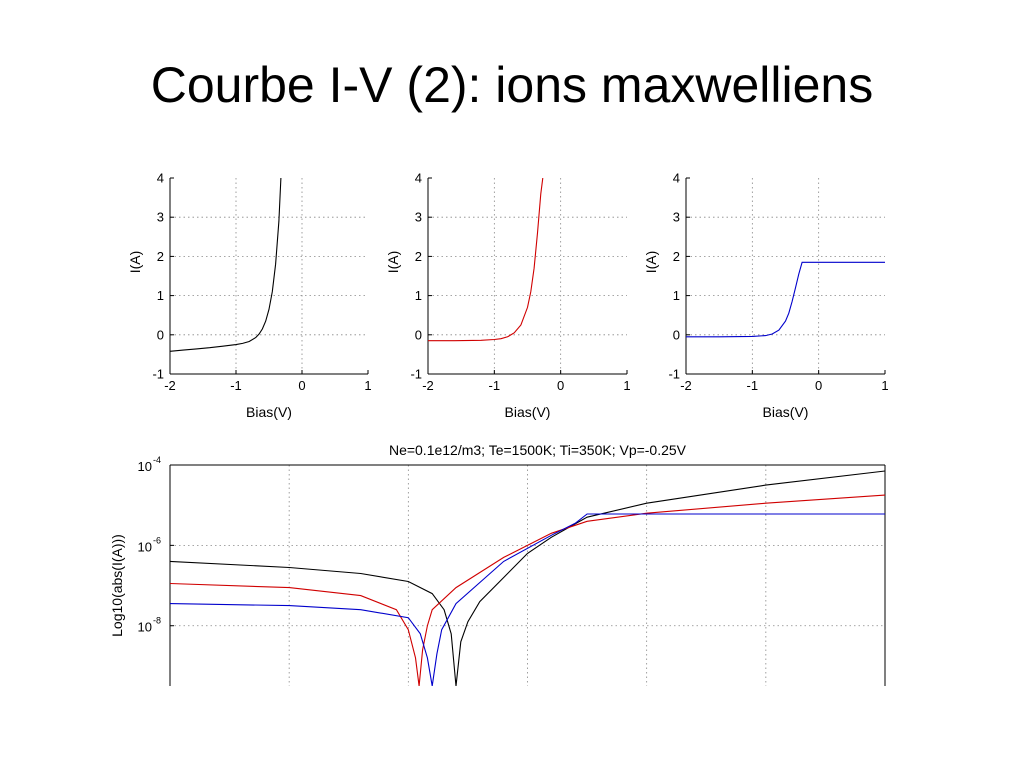 Image resolution: width=1024 pixels, height=768 pixels. I want to click on y-tick-power: -8, so click(157, 621).